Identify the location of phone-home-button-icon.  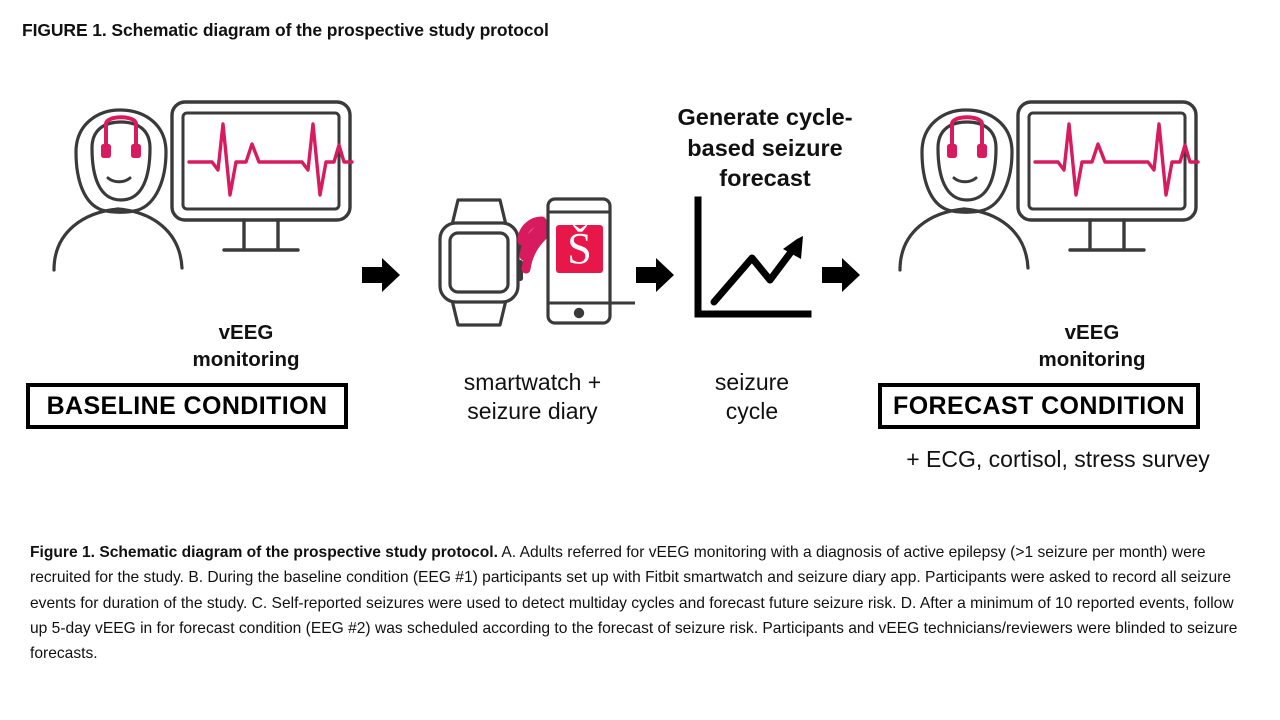
(579, 313).